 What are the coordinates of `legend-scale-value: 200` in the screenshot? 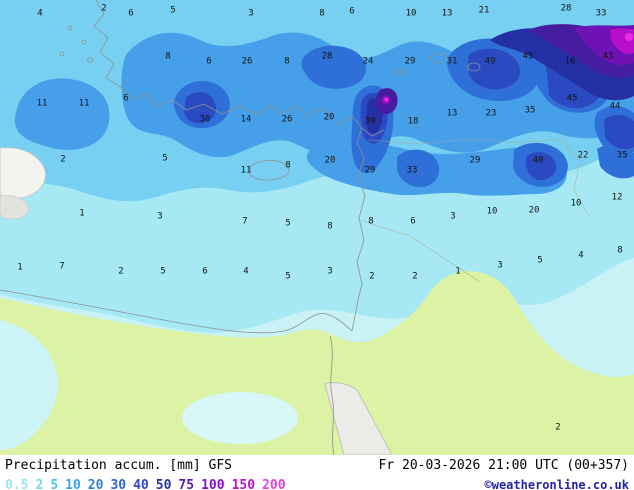 It's located at (274, 484).